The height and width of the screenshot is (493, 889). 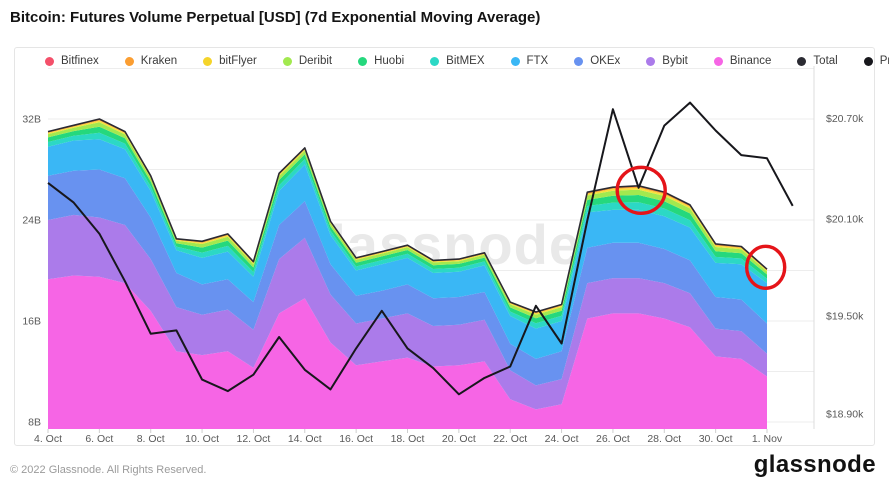 I want to click on legend-item-ftx: FTX, so click(x=529, y=61).